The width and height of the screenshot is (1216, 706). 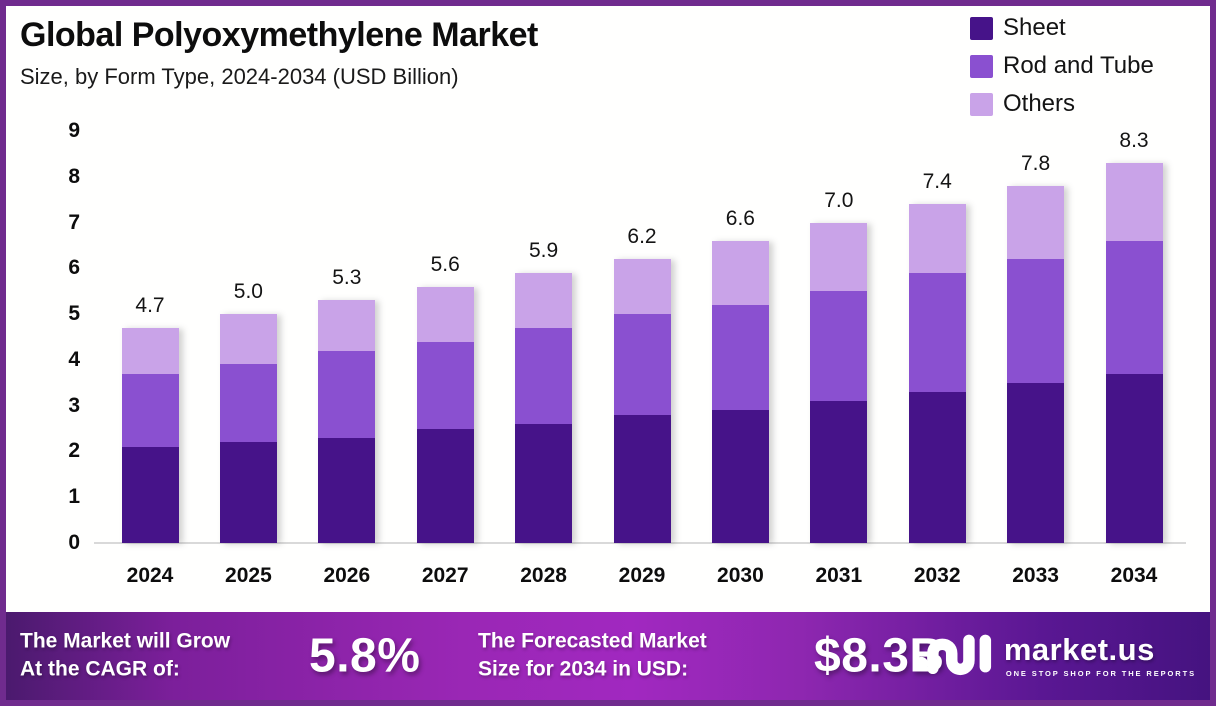 I want to click on brand-name: market.us, so click(x=1079, y=649).